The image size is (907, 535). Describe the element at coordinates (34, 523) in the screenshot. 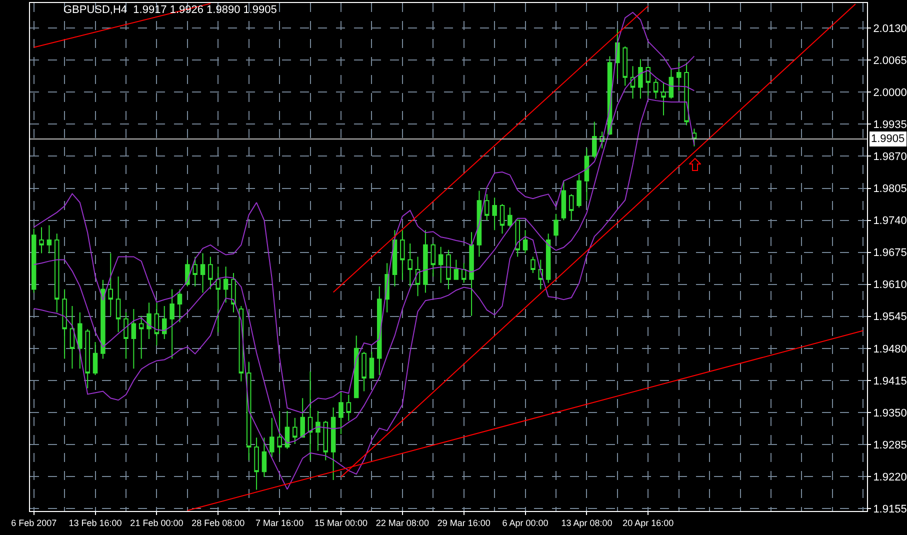

I see `x-tick-label: 6 Feb 2007` at that location.